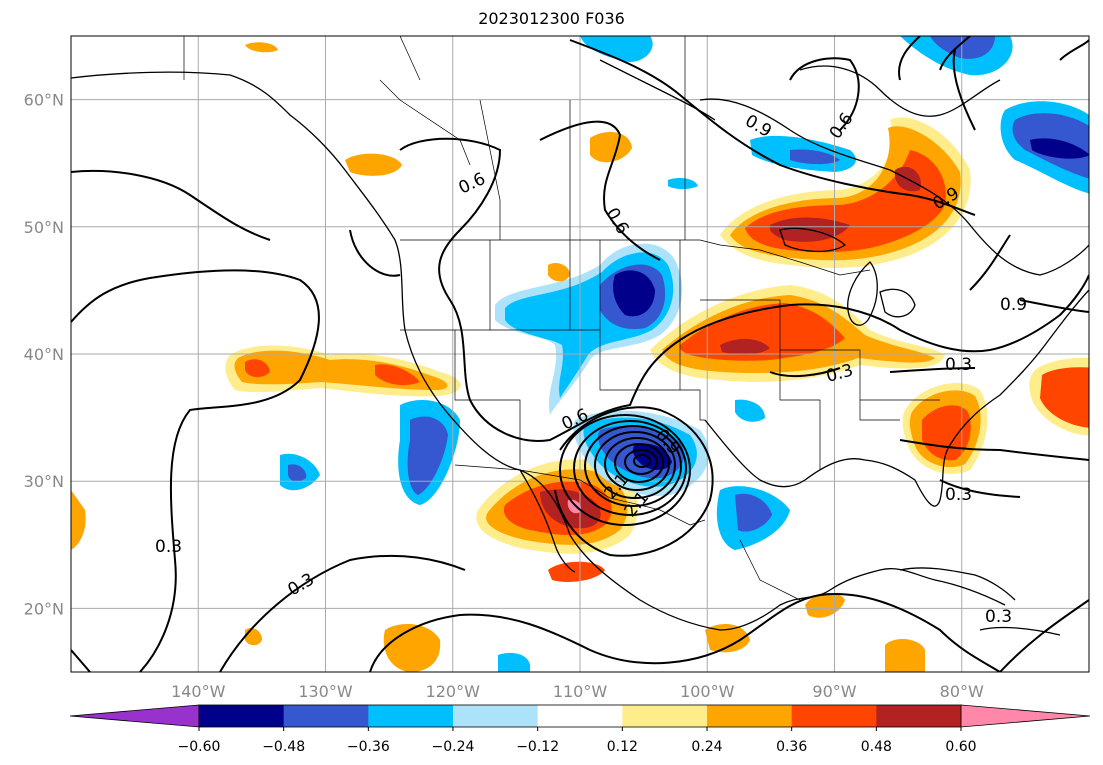  I want to click on map-title: 2023012300 F036, so click(551, 18).